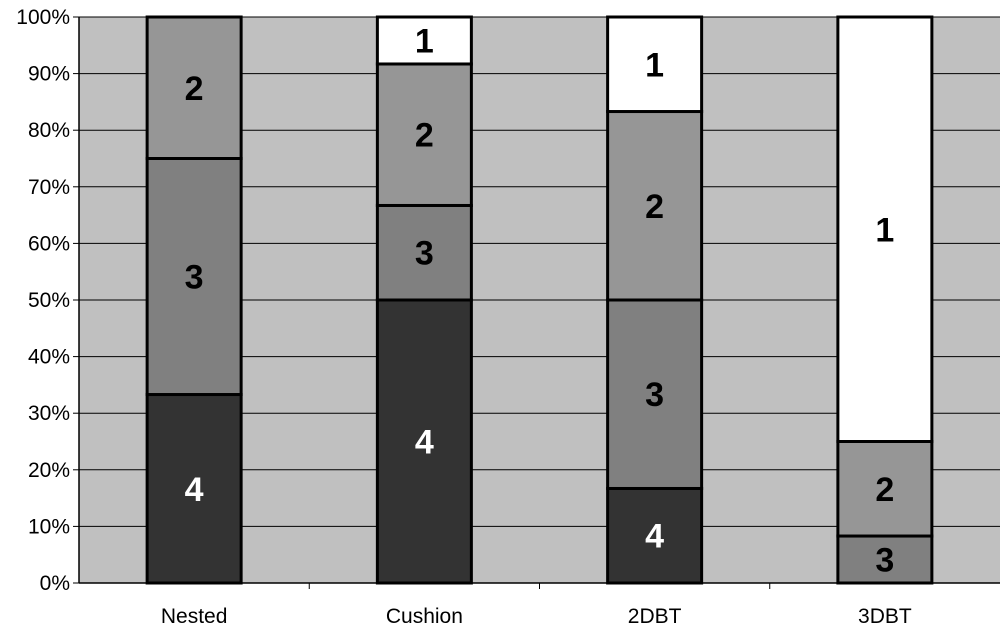 This screenshot has height=633, width=1008. Describe the element at coordinates (49, 74) in the screenshot. I see `y-tick-label: 90%` at that location.